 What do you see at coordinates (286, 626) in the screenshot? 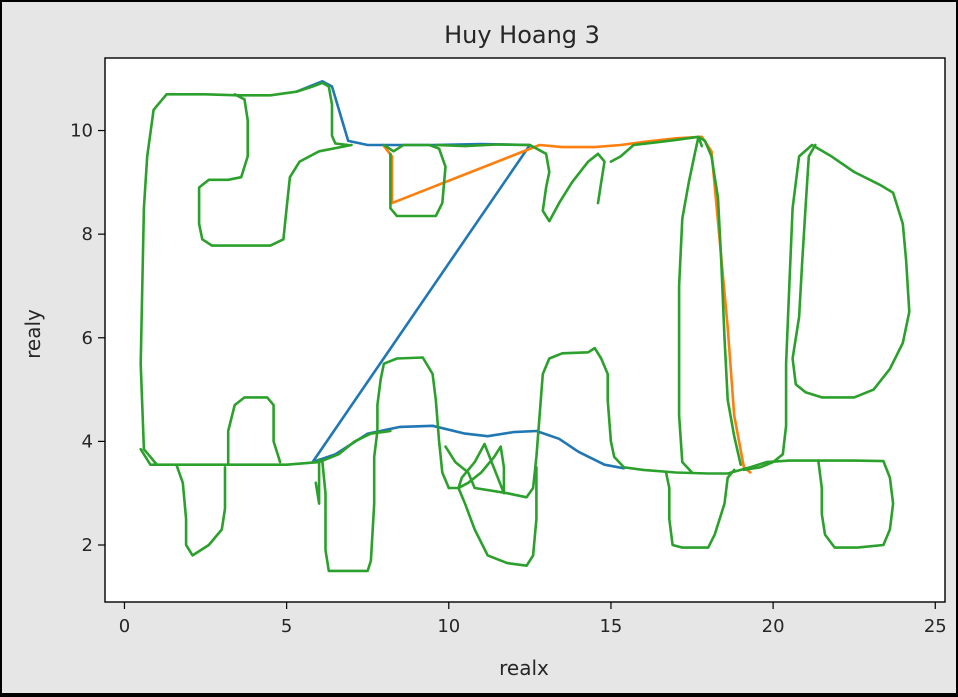
I see `x-tick-label: 5` at bounding box center [286, 626].